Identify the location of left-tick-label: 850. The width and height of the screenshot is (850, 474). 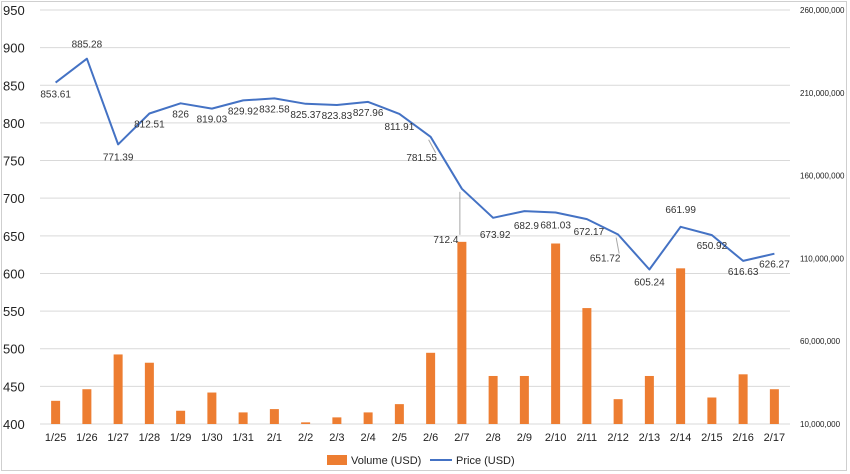
(14, 85).